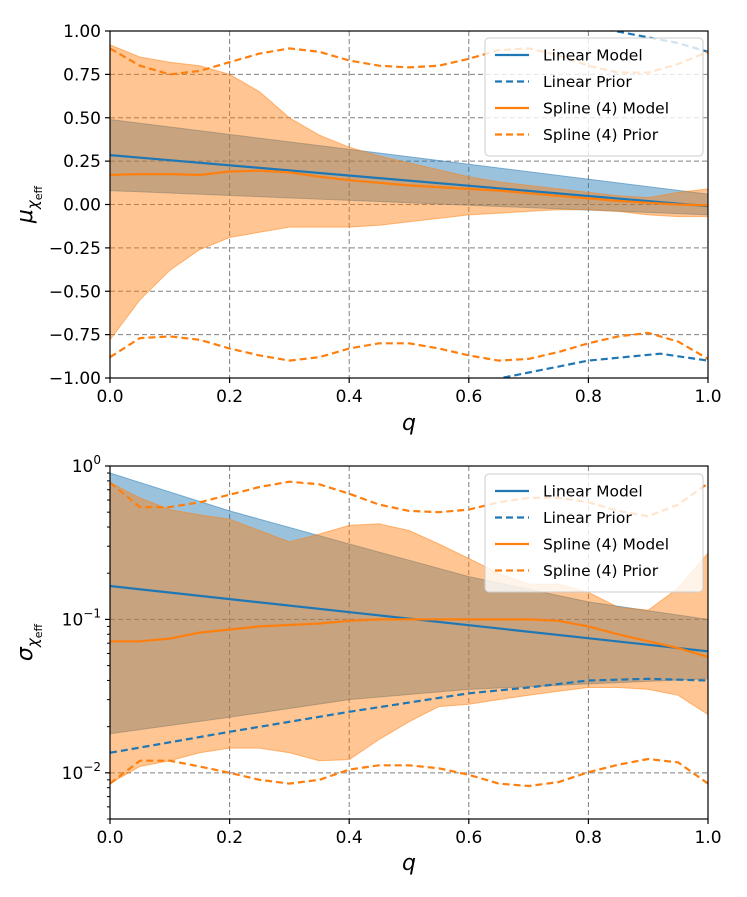 The height and width of the screenshot is (897, 747). Describe the element at coordinates (82, 119) in the screenshot. I see `y-tick-label: 0.50` at that location.